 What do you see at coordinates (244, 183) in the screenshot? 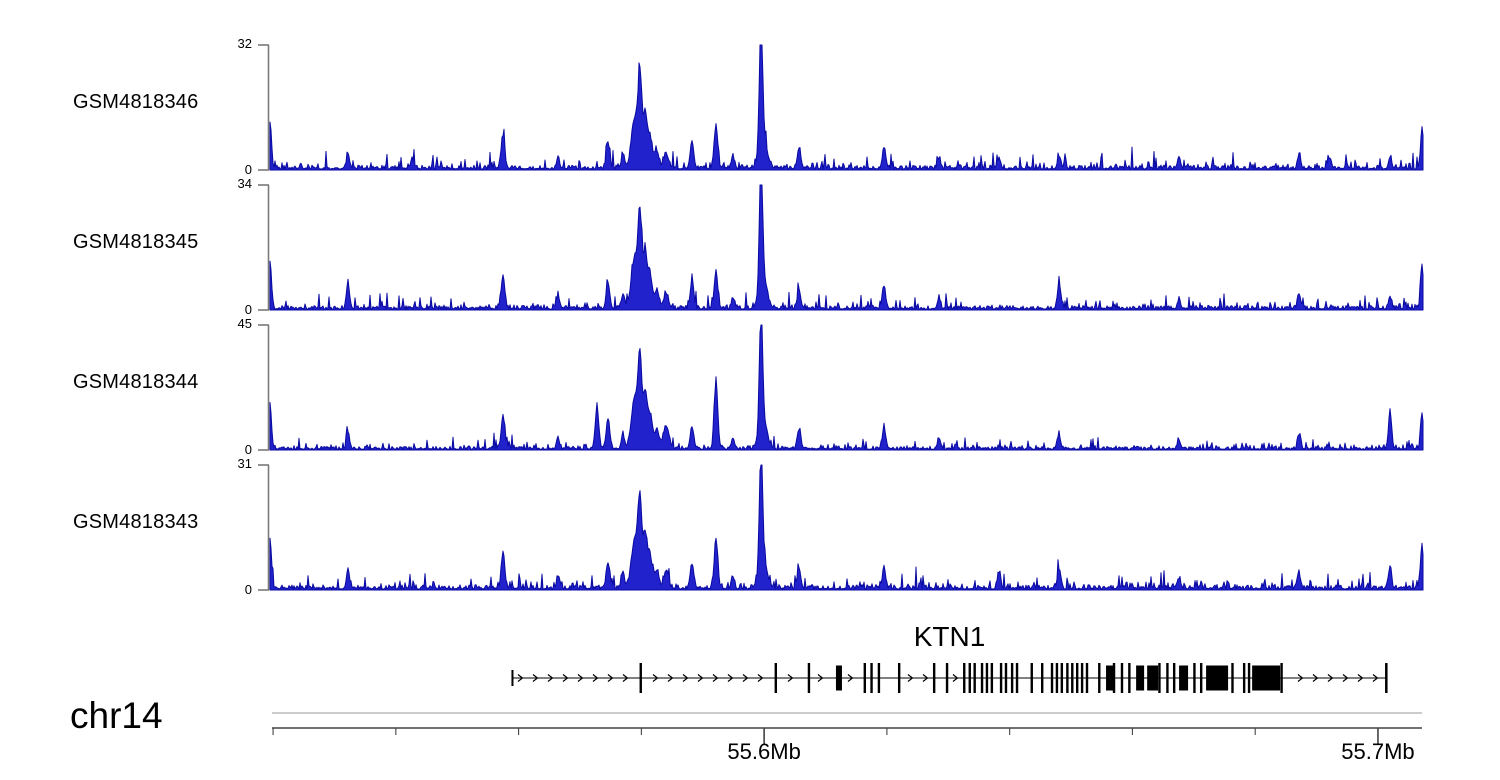
I see `y-axis-max-label: 34` at bounding box center [244, 183].